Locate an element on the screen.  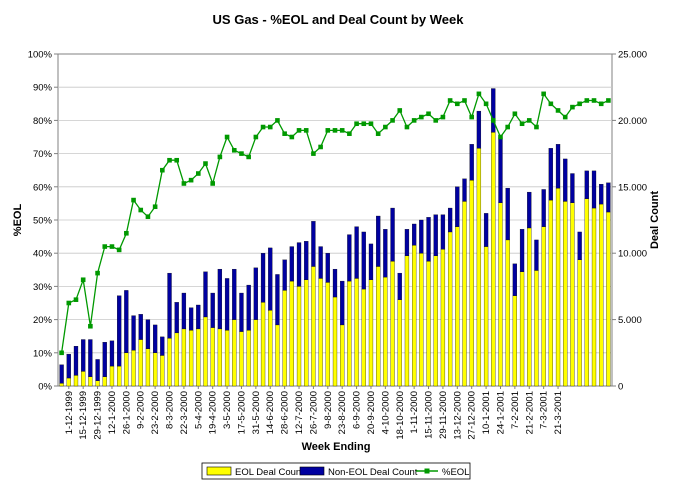
x-tick-label: 22-3-2000 is located at coordinates (184, 412).